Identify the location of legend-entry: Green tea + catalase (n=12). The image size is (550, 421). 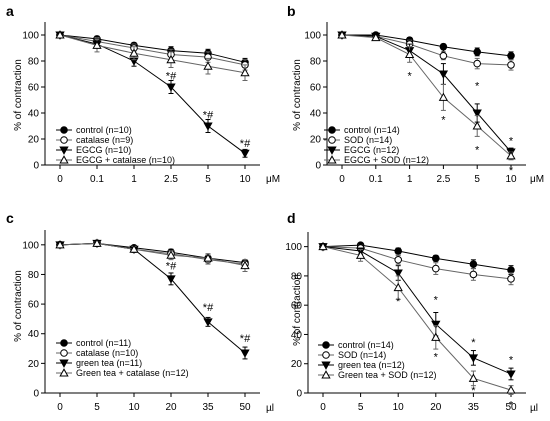
(132, 373).